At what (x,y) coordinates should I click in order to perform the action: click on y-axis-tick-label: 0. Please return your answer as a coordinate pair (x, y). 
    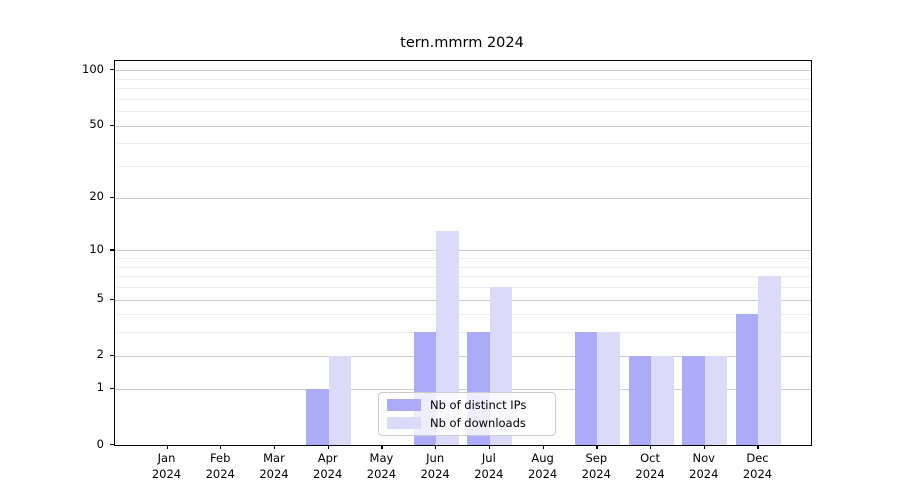
    Looking at the image, I should click on (100, 443).